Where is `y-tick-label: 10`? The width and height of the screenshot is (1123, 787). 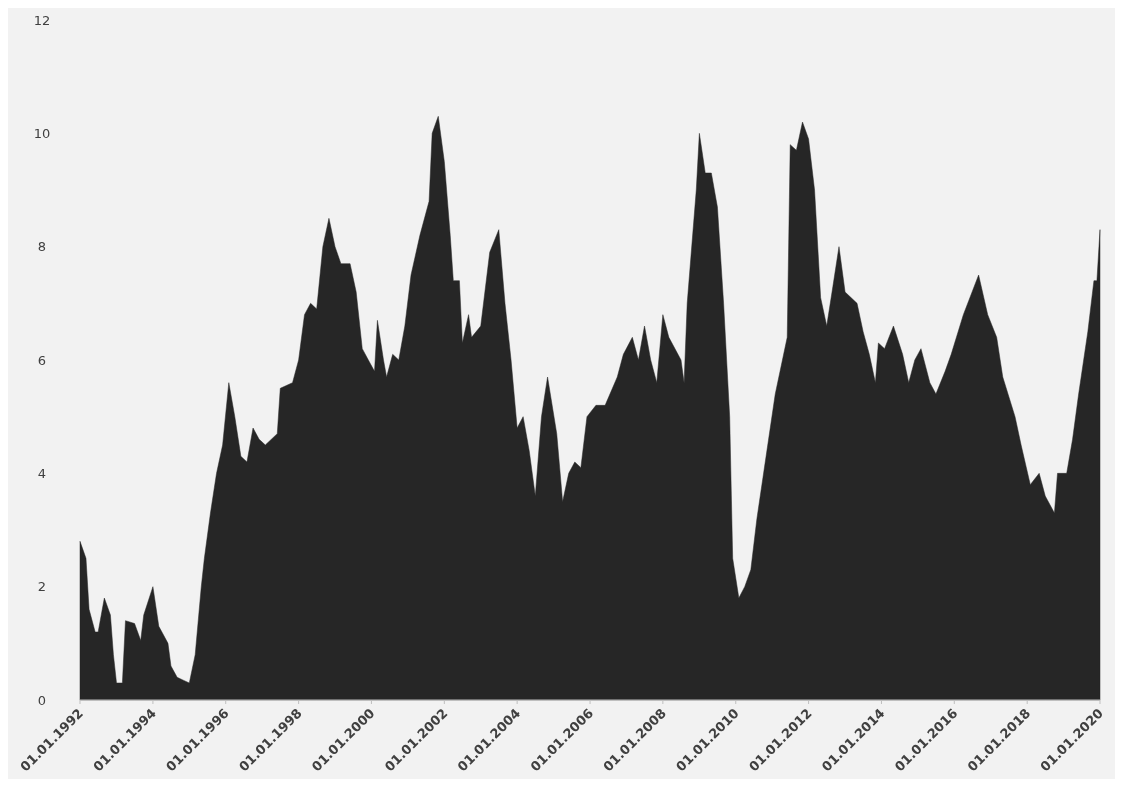 y-tick-label: 10 is located at coordinates (42, 133).